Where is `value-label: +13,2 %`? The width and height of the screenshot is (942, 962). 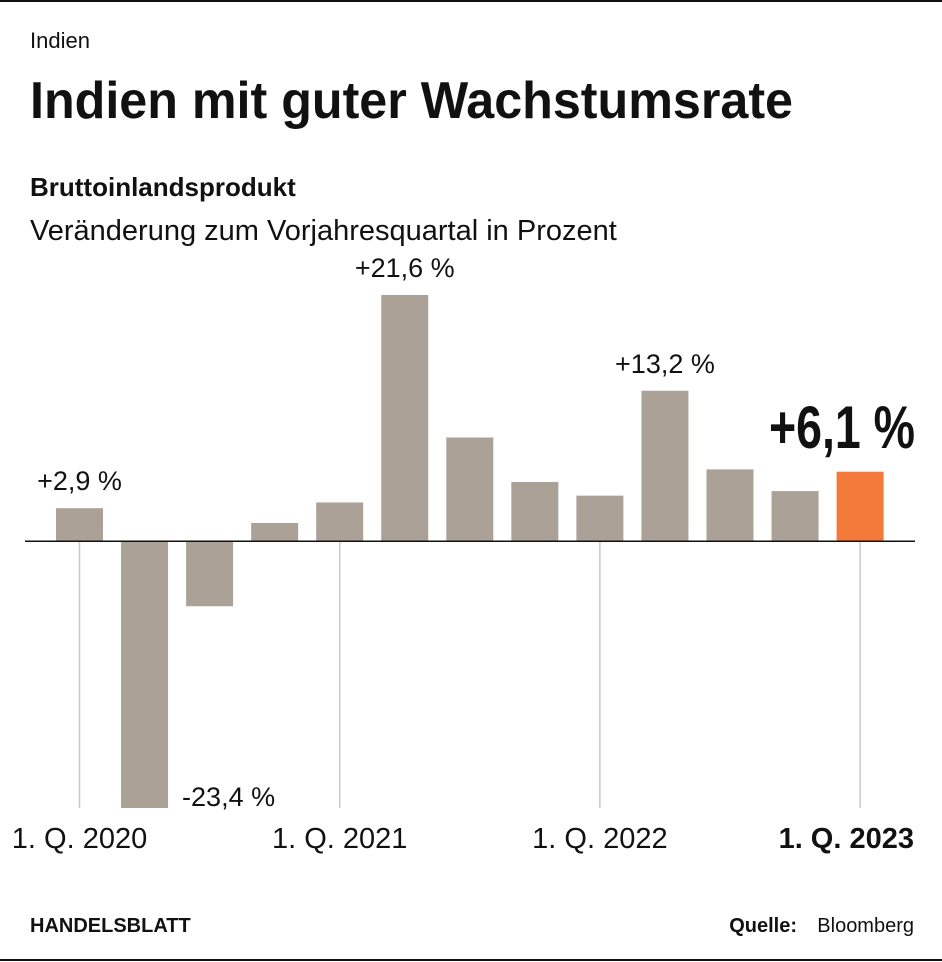 value-label: +13,2 % is located at coordinates (665, 364).